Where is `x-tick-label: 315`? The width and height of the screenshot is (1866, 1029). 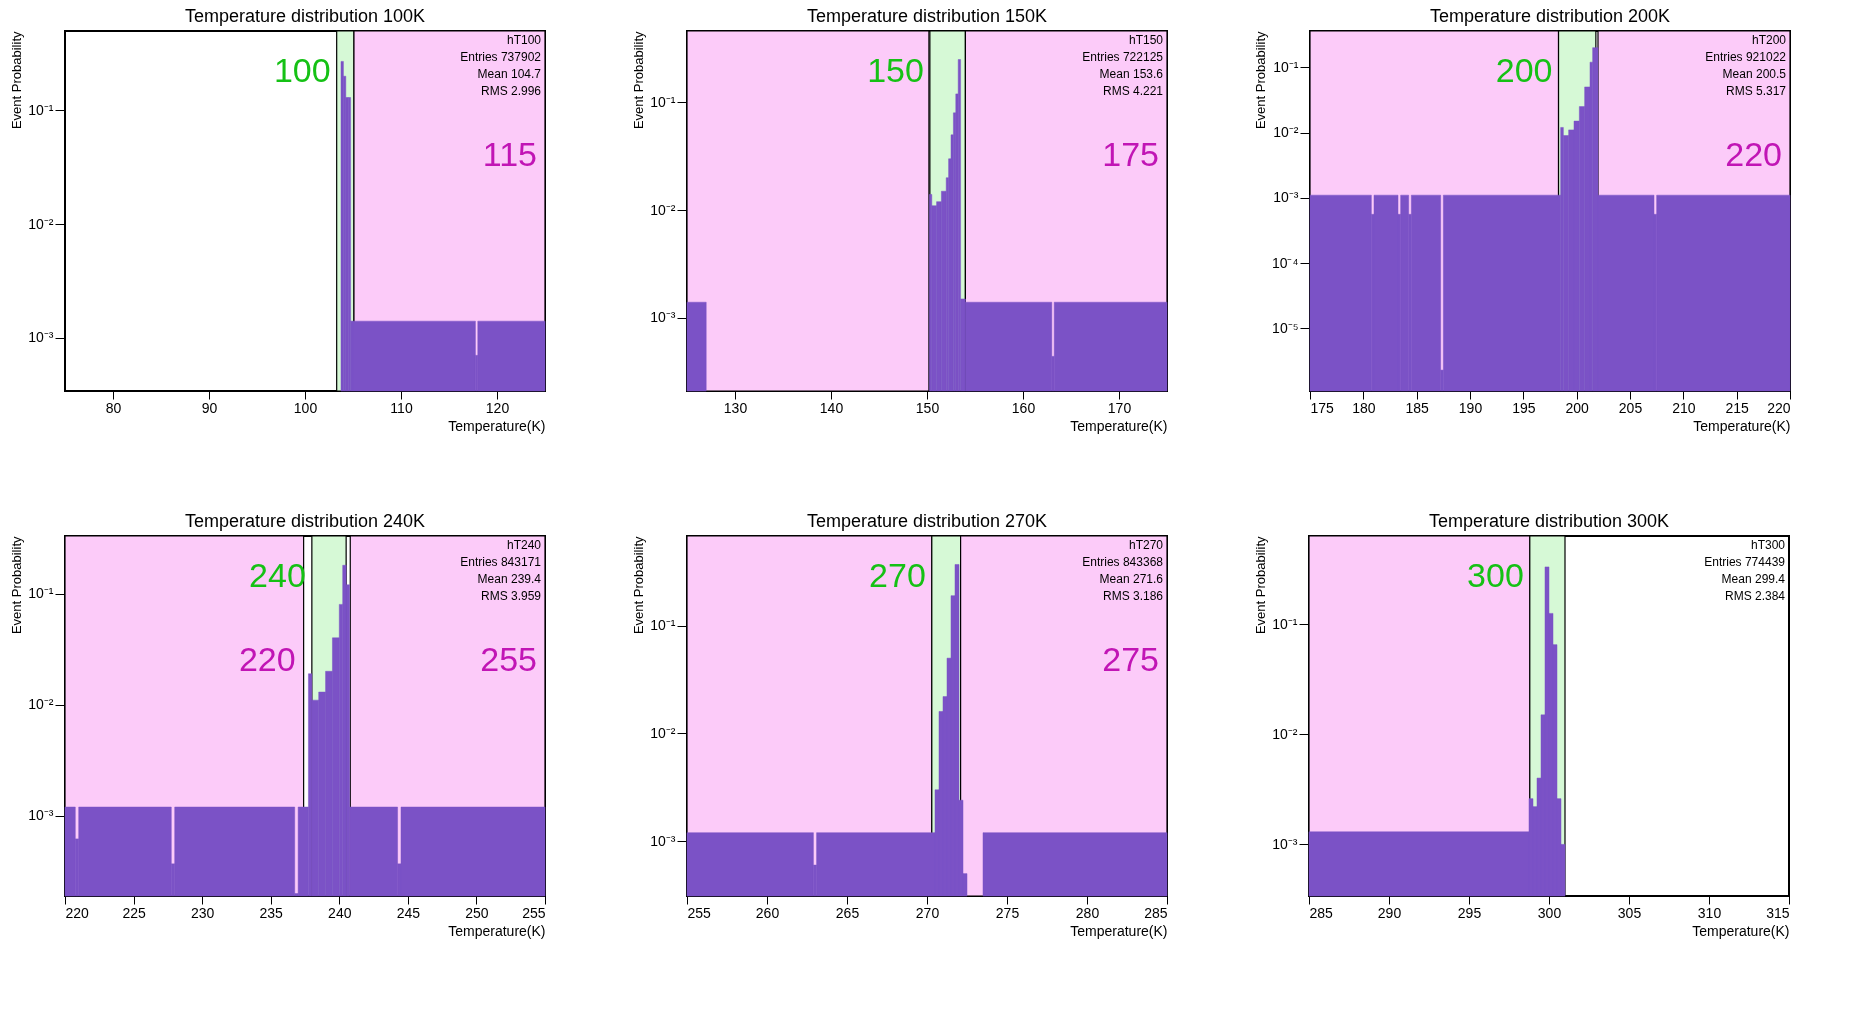
x-tick-label: 315 is located at coordinates (1778, 912).